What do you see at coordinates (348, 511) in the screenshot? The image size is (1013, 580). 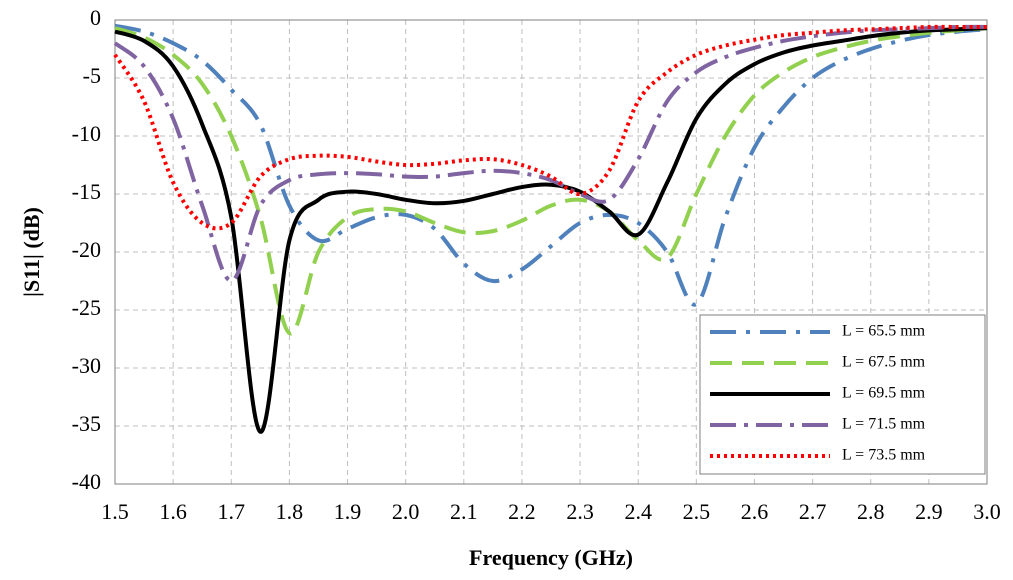 I see `x-tick-label: 1.9` at bounding box center [348, 511].